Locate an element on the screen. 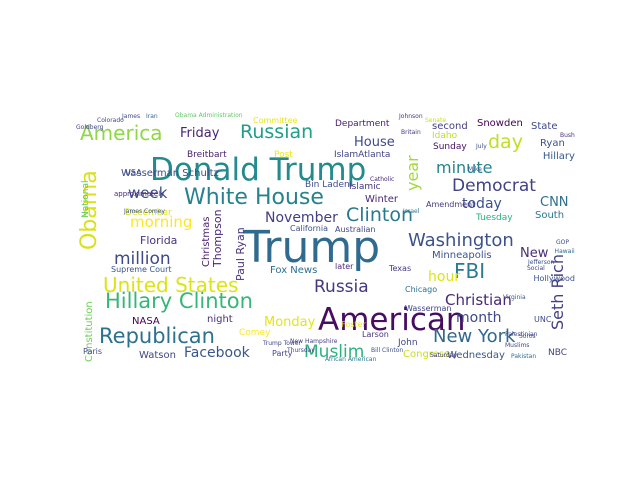  word-foster: Foster is located at coordinates (353, 324).